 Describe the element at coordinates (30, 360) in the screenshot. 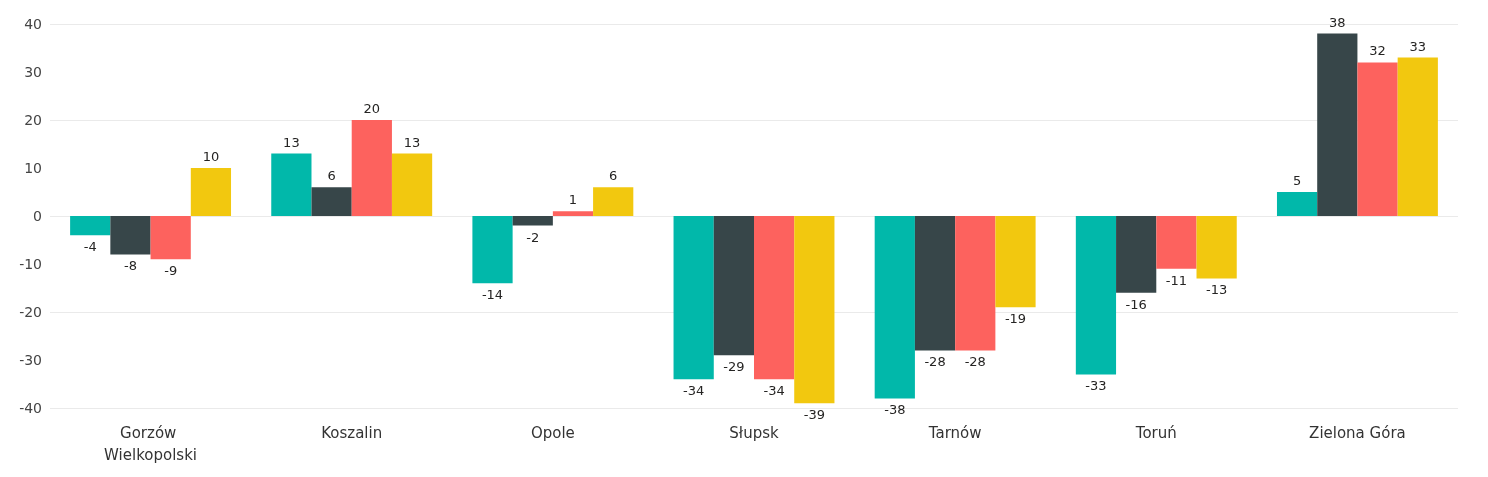

I see `y-tick-label: -30` at that location.